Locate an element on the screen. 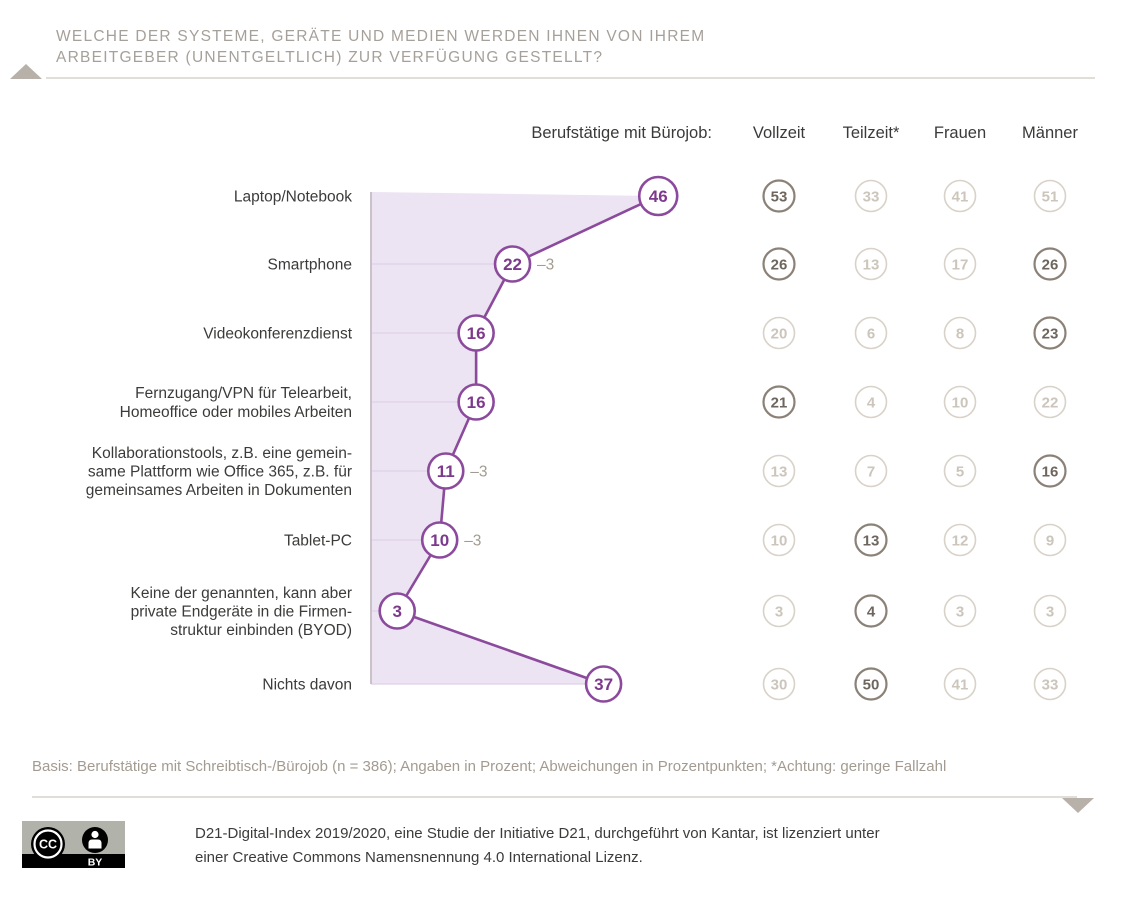 This screenshot has width=1125, height=900. col-2-value-5: 12 is located at coordinates (960, 540).